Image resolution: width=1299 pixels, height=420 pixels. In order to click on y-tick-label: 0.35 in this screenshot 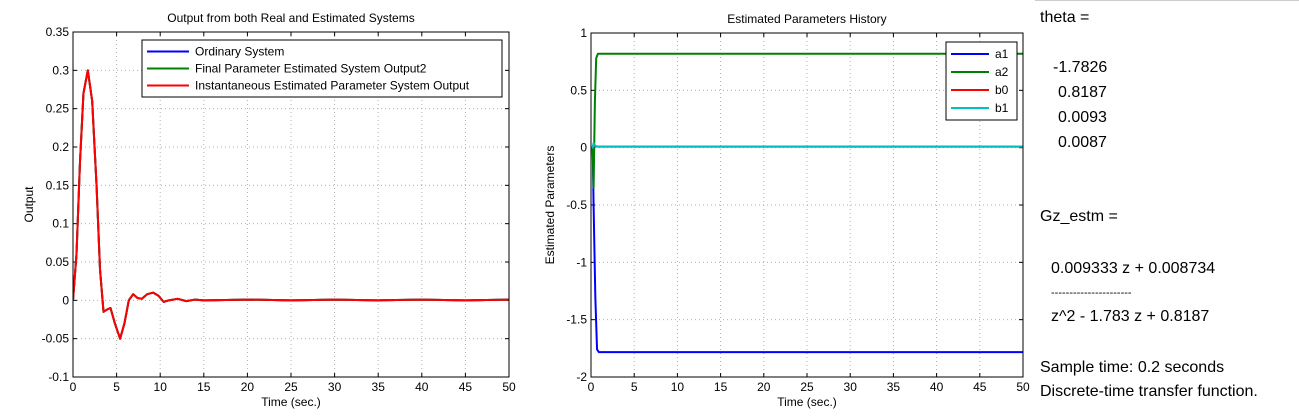, I will do `click(58, 32)`.